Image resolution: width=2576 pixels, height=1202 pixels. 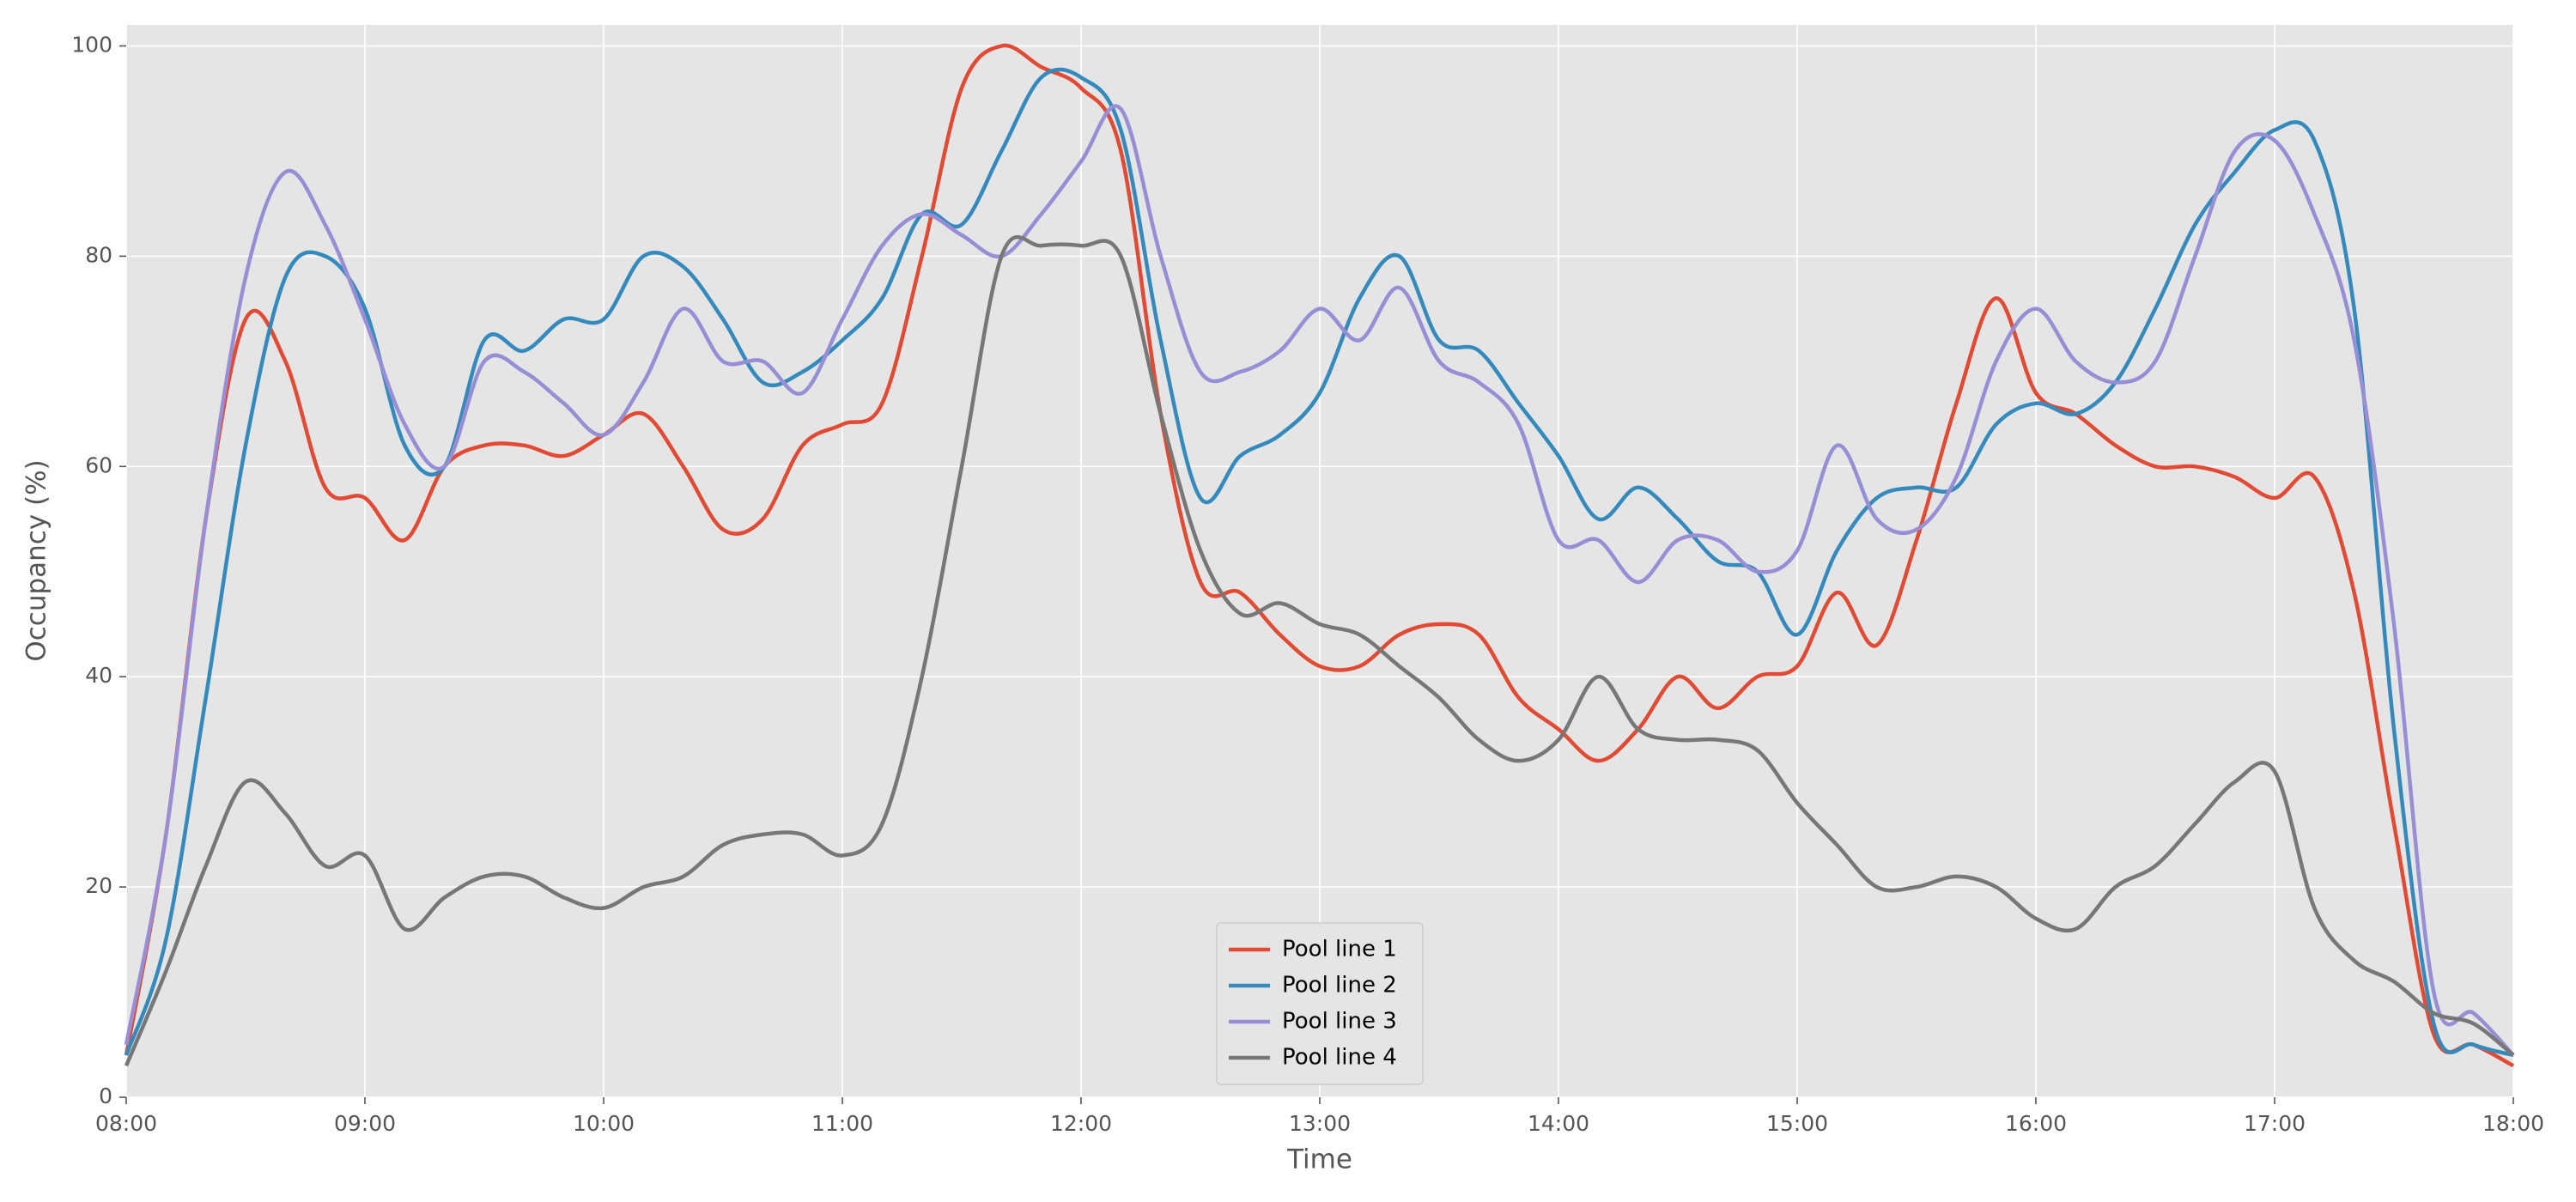 What do you see at coordinates (604, 1123) in the screenshot?
I see `x-tick-label: 10:00` at bounding box center [604, 1123].